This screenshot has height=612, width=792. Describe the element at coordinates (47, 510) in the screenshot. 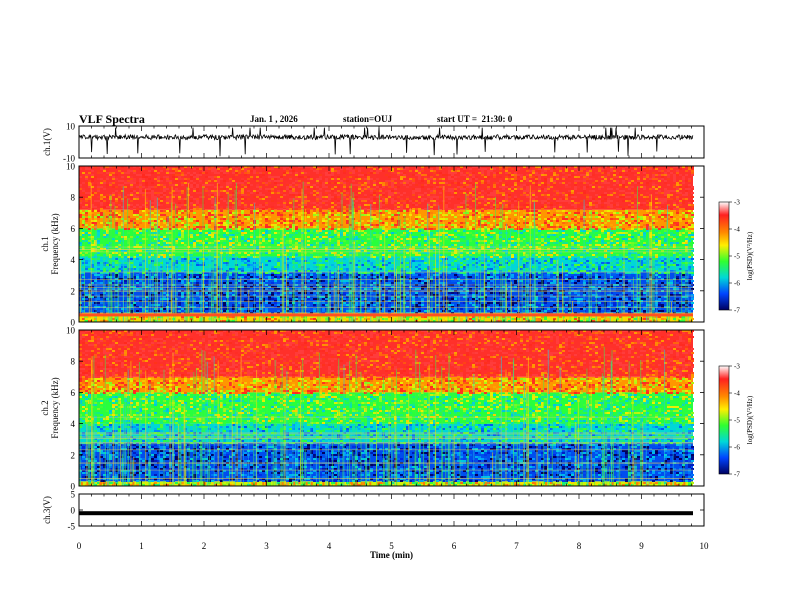

I see `y-axis-label: ch.3(V)` at that location.